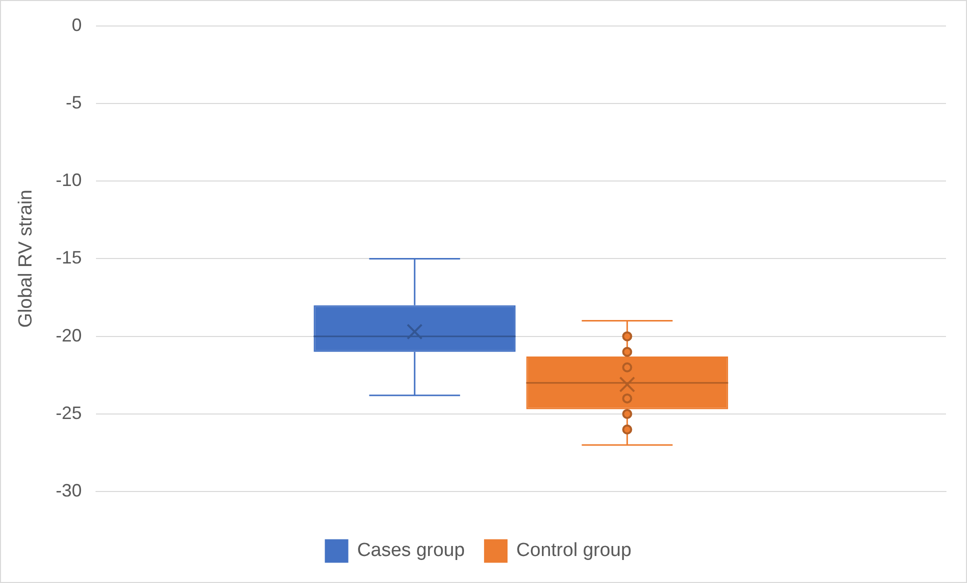 This screenshot has height=583, width=967. I want to click on y-tick-label: -5, so click(74, 102).